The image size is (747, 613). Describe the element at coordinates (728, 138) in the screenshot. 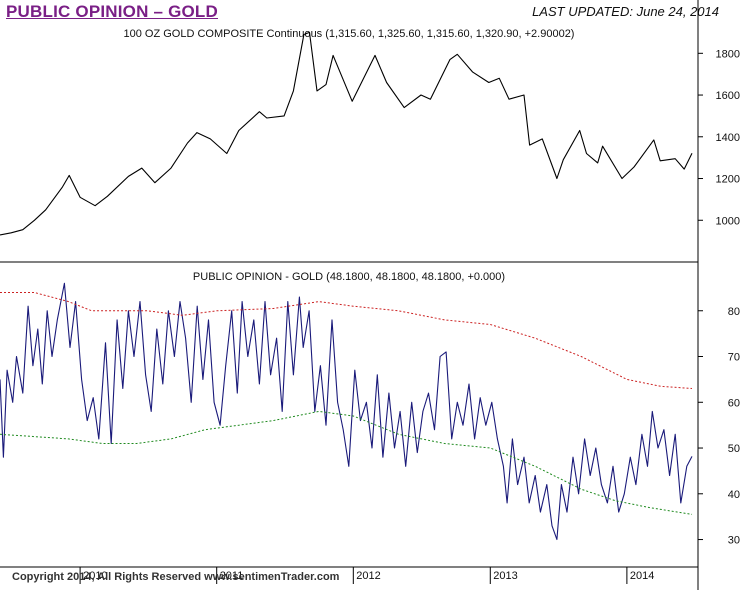

I see `y-tick-label: 1400` at that location.